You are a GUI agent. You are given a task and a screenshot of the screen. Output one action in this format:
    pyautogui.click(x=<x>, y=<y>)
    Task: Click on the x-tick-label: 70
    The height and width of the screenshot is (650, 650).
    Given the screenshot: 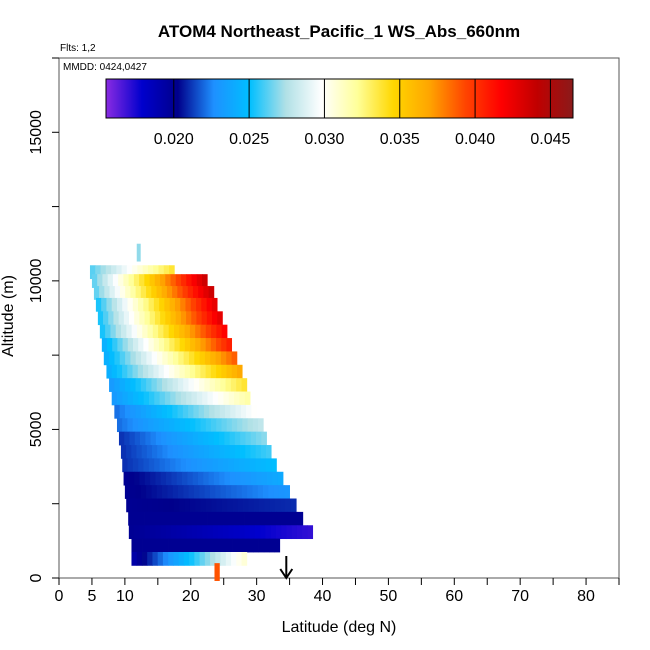 What is the action you would take?
    pyautogui.click(x=520, y=596)
    